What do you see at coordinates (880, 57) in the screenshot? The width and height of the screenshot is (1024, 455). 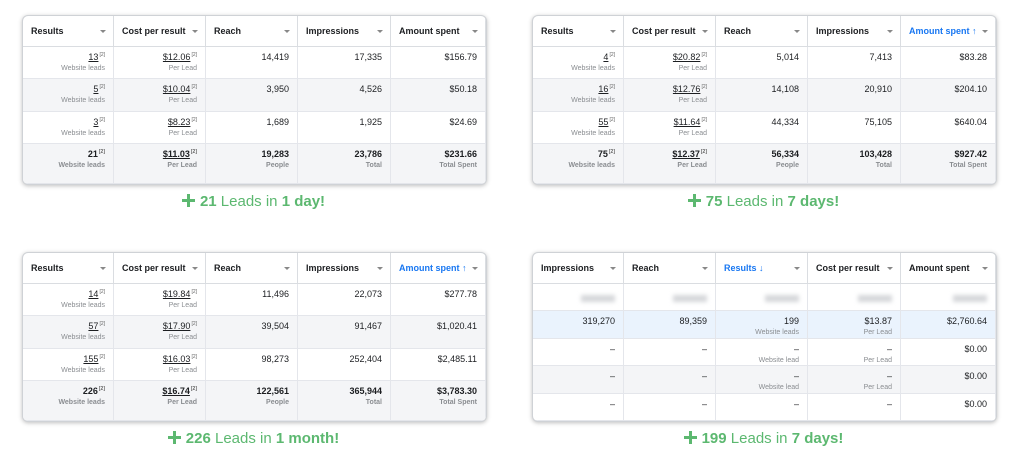 I see `cell-value: 7,413` at bounding box center [880, 57].